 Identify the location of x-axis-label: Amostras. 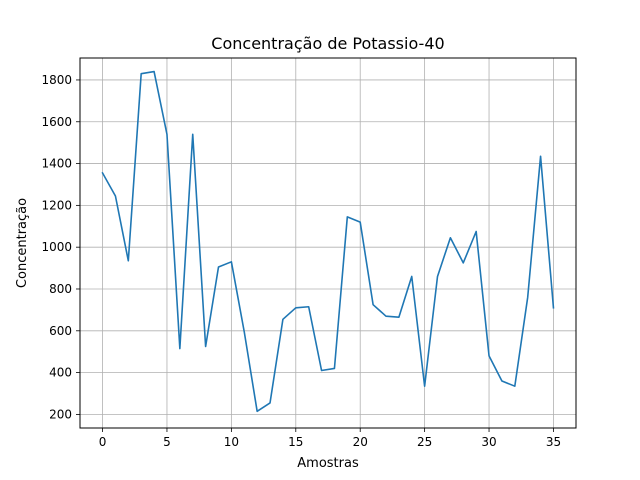
(328, 463).